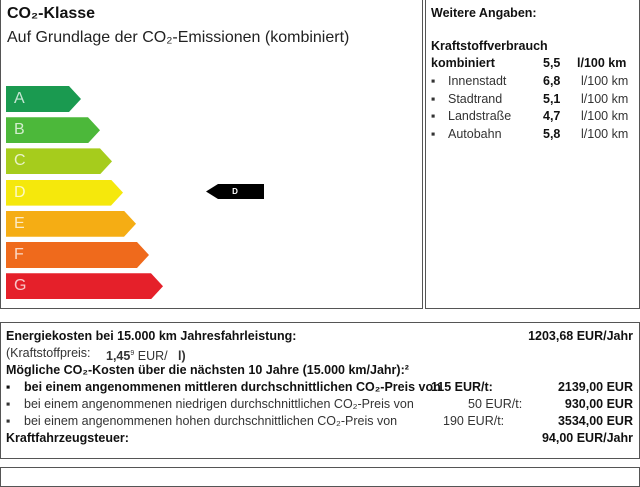 The height and width of the screenshot is (487, 640). Describe the element at coordinates (598, 404) in the screenshot. I see `scenario-value: 930,00 EUR` at that location.